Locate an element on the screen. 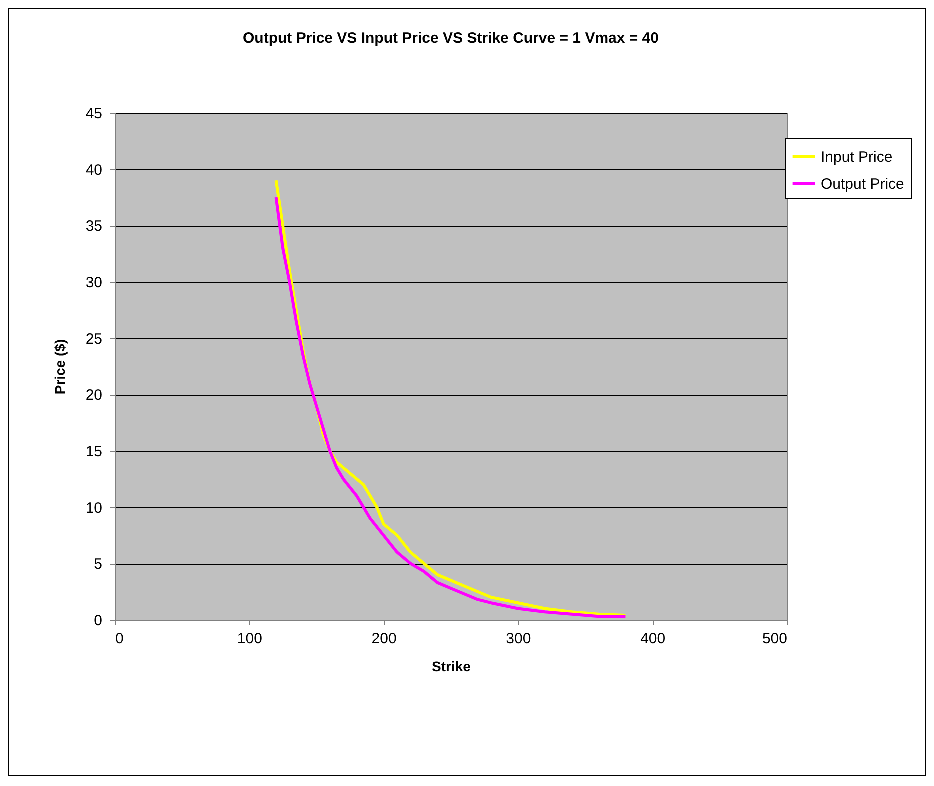 This screenshot has width=934, height=786. x-tick-label: 300 is located at coordinates (519, 639).